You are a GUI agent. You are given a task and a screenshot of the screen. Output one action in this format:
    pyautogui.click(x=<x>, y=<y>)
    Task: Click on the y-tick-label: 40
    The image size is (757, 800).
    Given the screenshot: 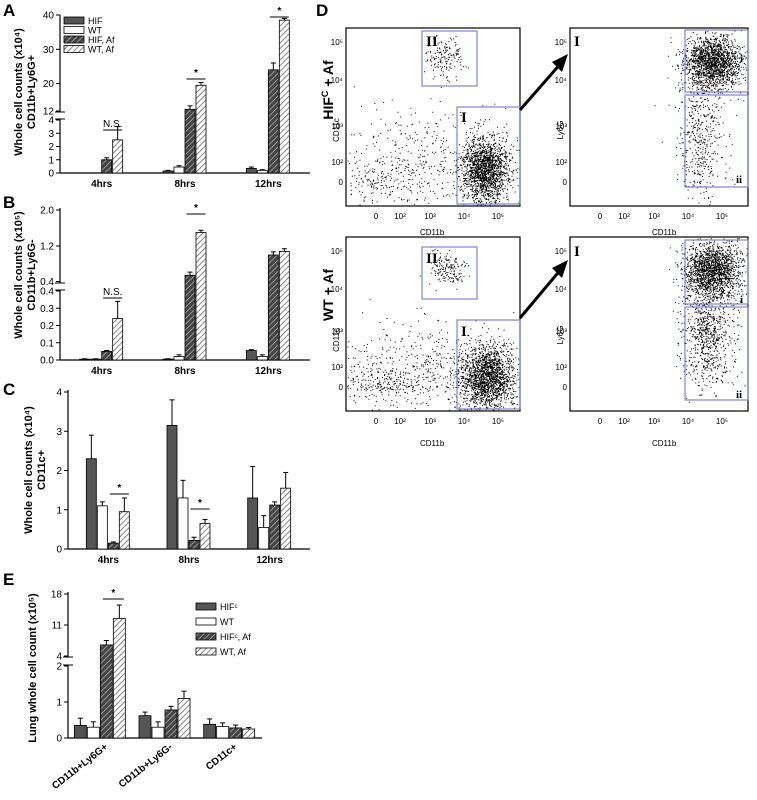 What is the action you would take?
    pyautogui.click(x=49, y=16)
    